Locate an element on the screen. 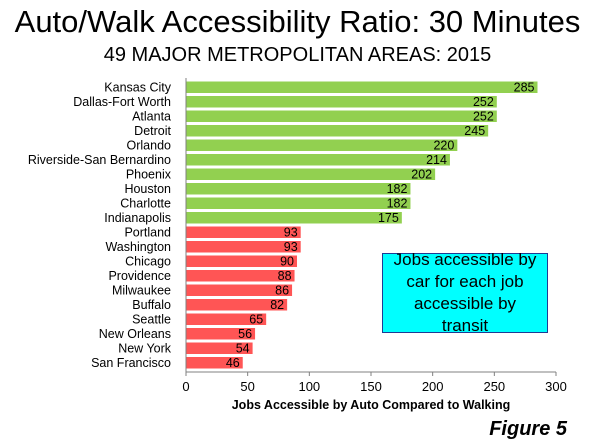 Image resolution: width=595 pixels, height=446 pixels. category-label: Seattle is located at coordinates (151, 320).